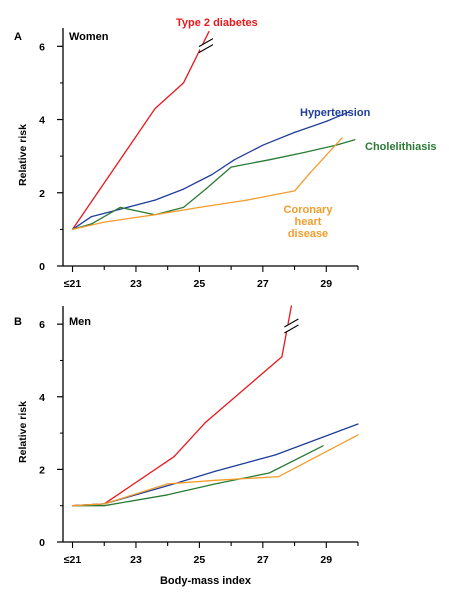 This screenshot has height=600, width=449. What do you see at coordinates (18, 322) in the screenshot?
I see `panel-label: B` at bounding box center [18, 322].